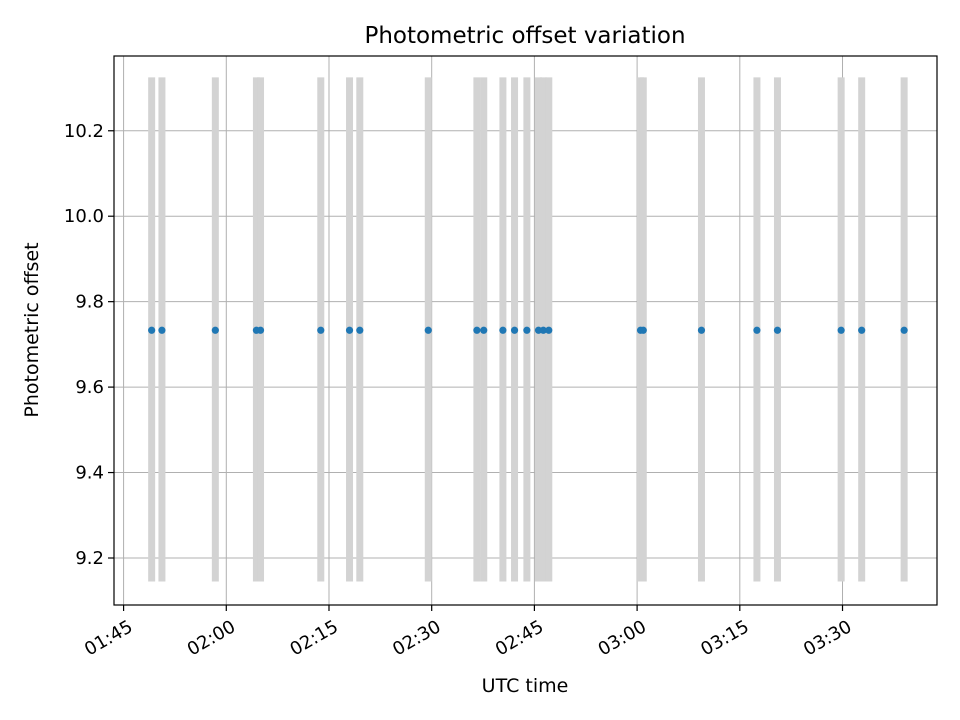 The image size is (960, 720). What do you see at coordinates (89, 345) in the screenshot?
I see `y-axis-ticks: 9.2 9.4 9.6 9.8 10.0 10.2` at bounding box center [89, 345].